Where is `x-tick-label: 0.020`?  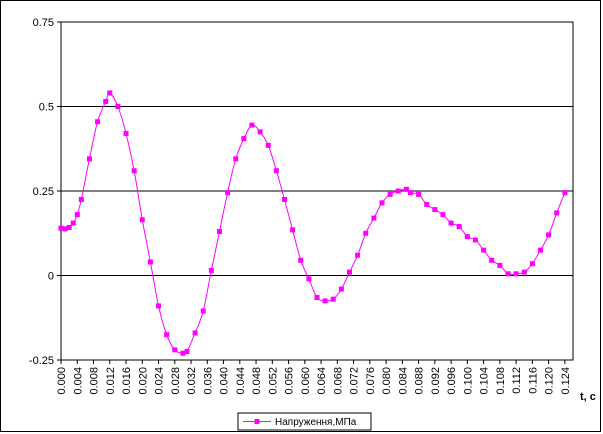 x-tick-label: 0.020 is located at coordinates (143, 381).